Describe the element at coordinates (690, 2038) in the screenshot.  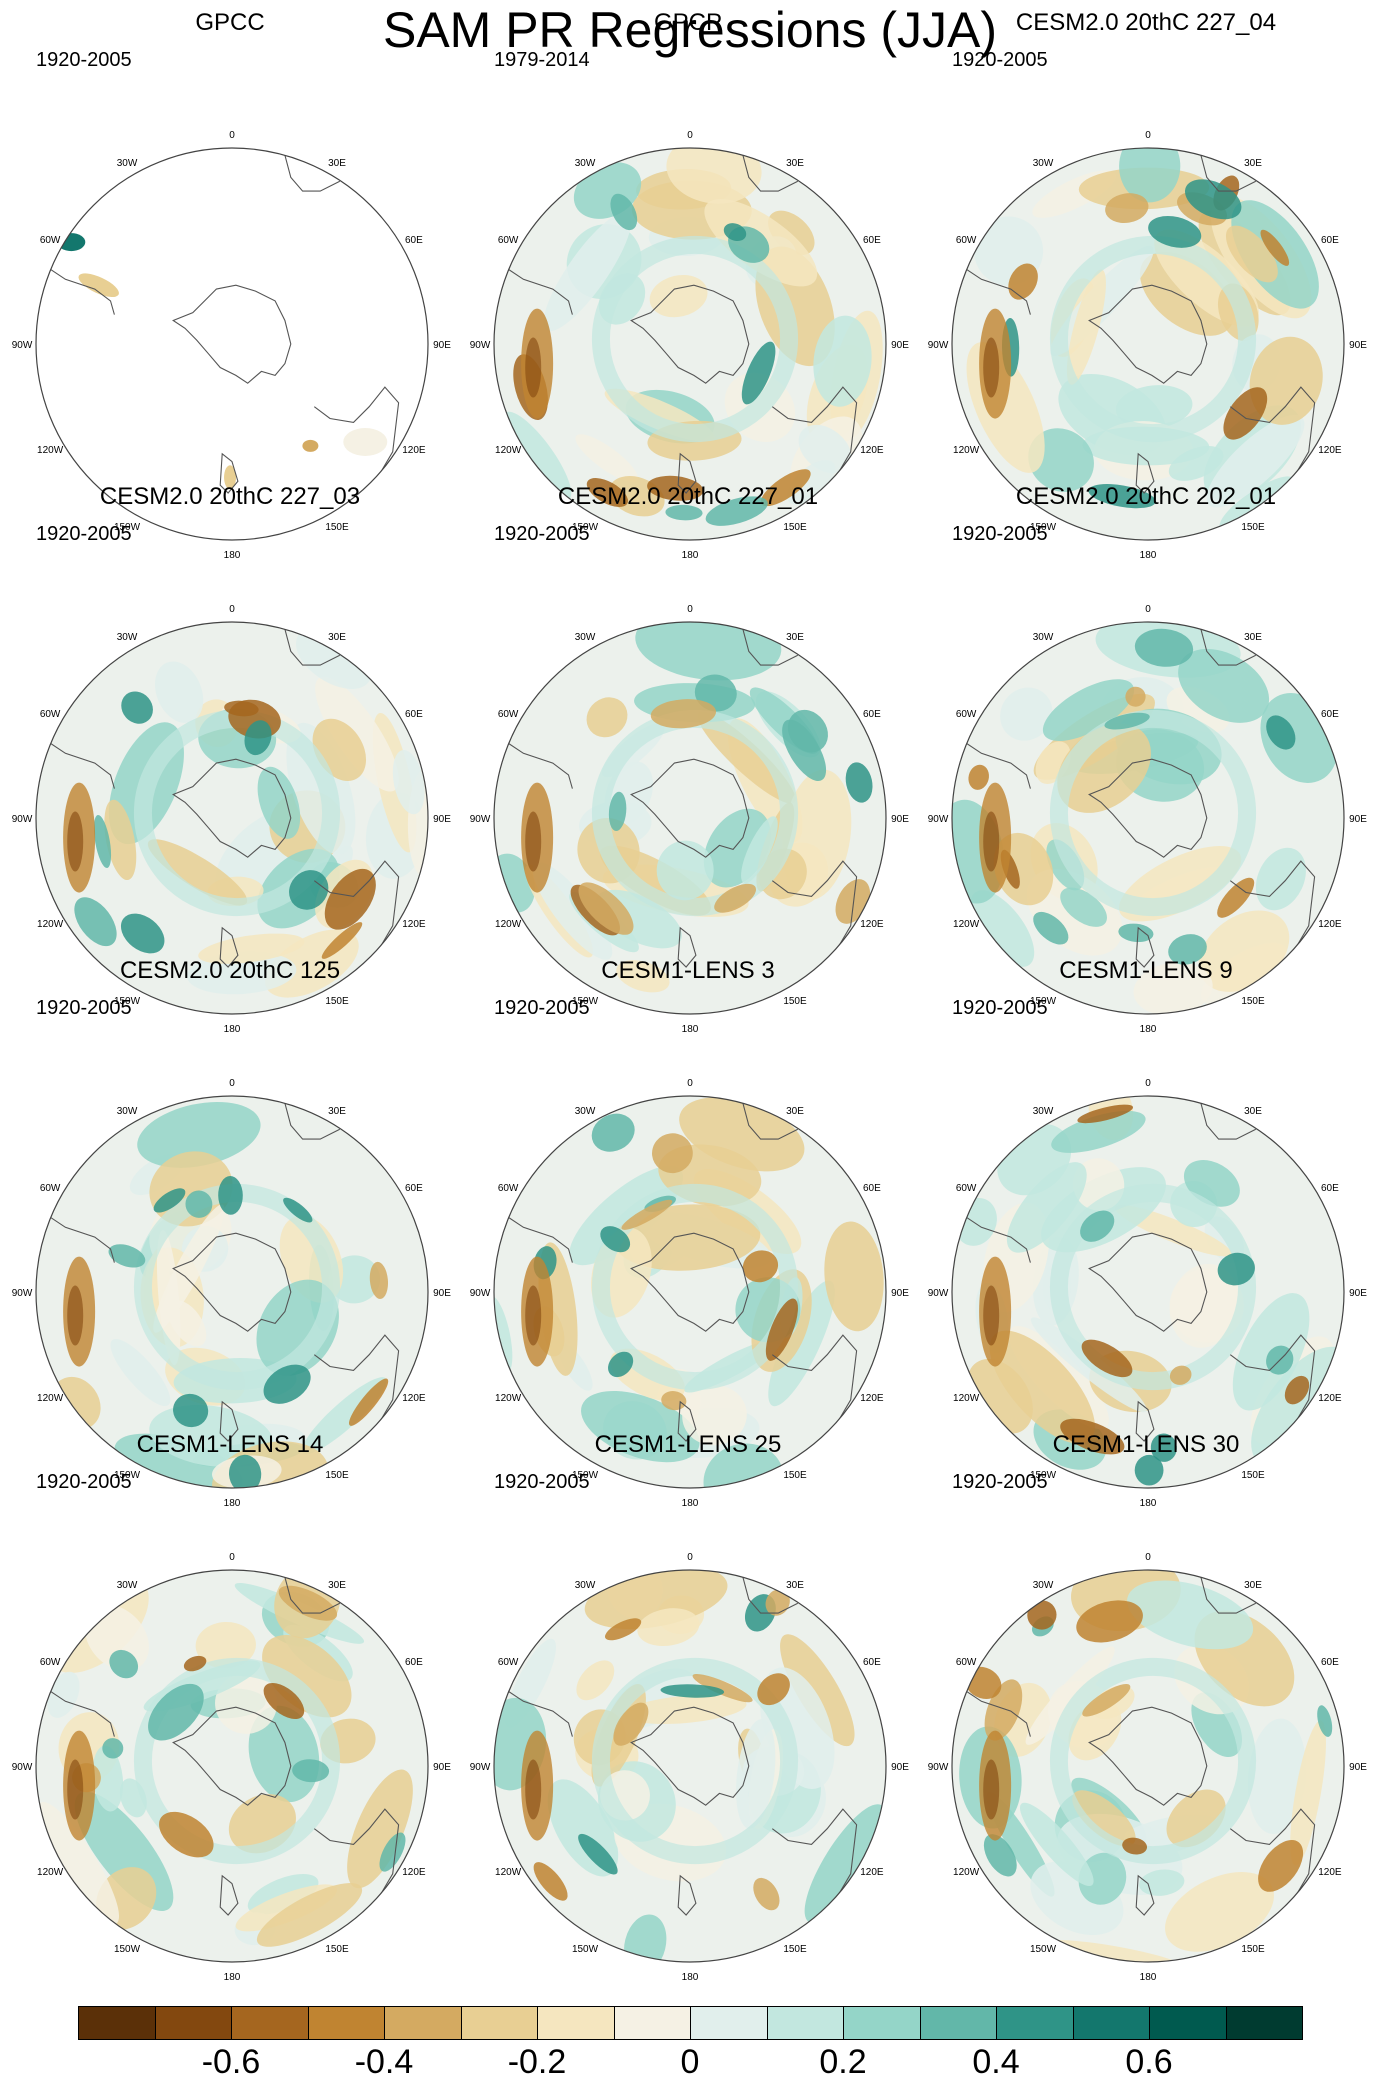
I see `colorbar: -0.6 -0.4 -0.2 0 0.2 0.4 0.6` at that location.